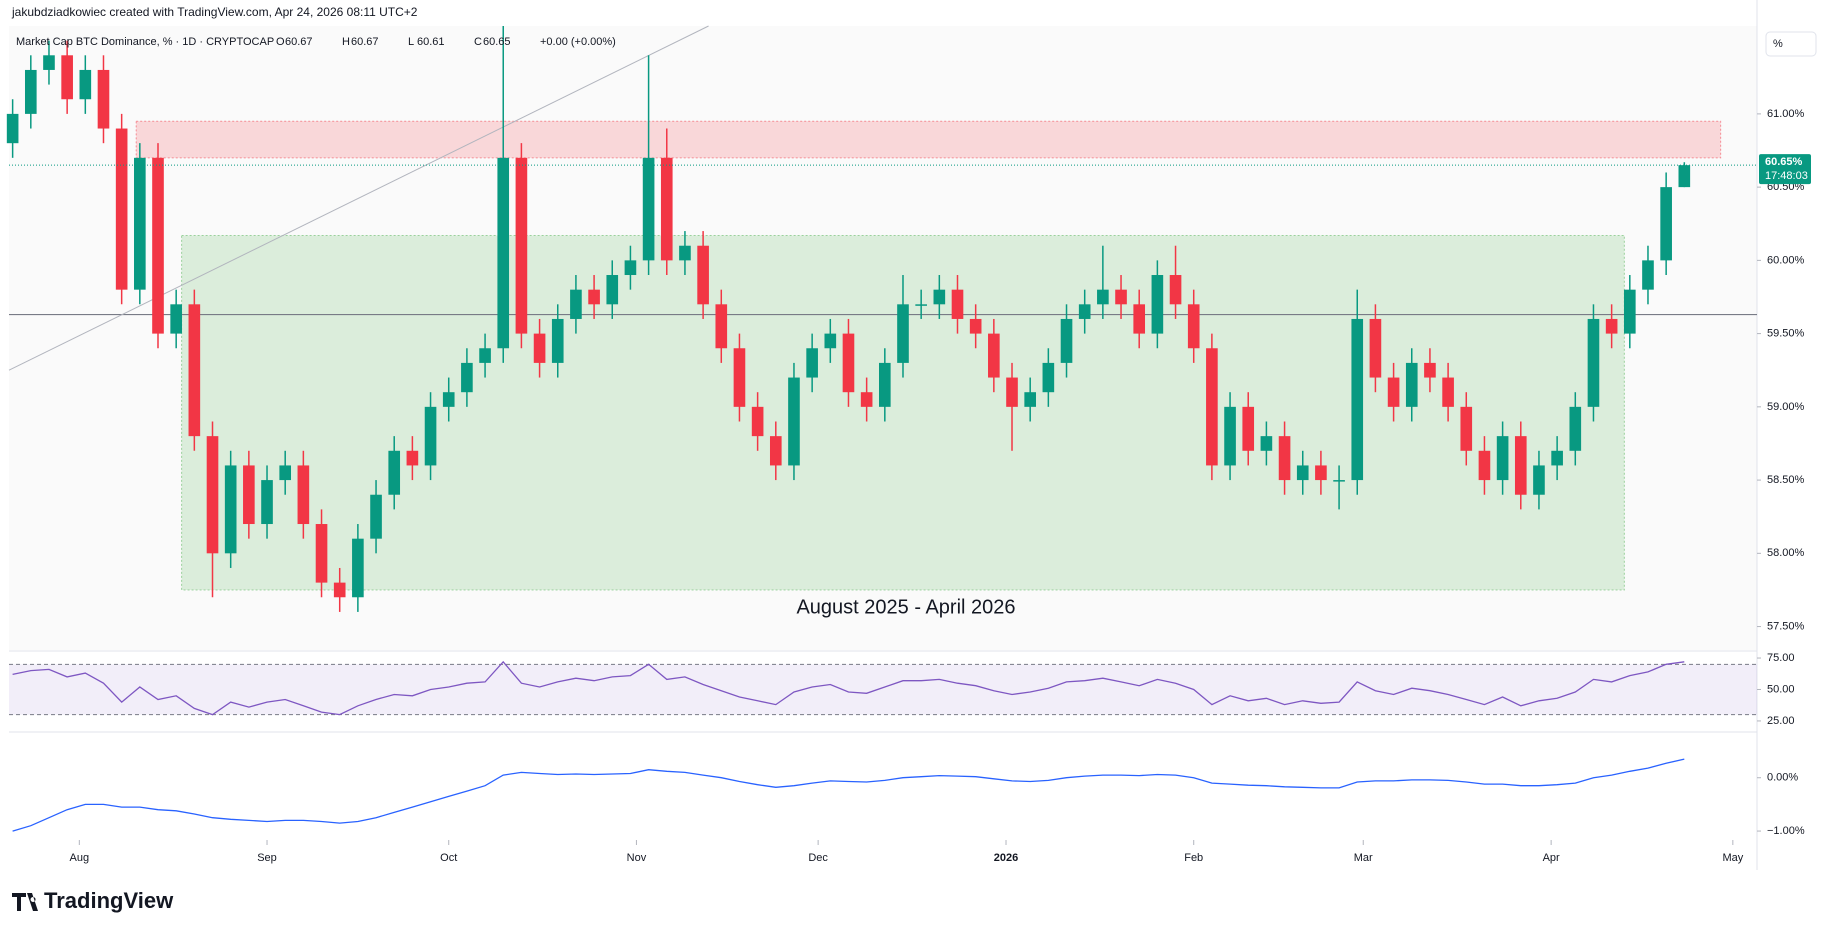 The image size is (1835, 936). I want to click on logo-mark, so click(25, 902).